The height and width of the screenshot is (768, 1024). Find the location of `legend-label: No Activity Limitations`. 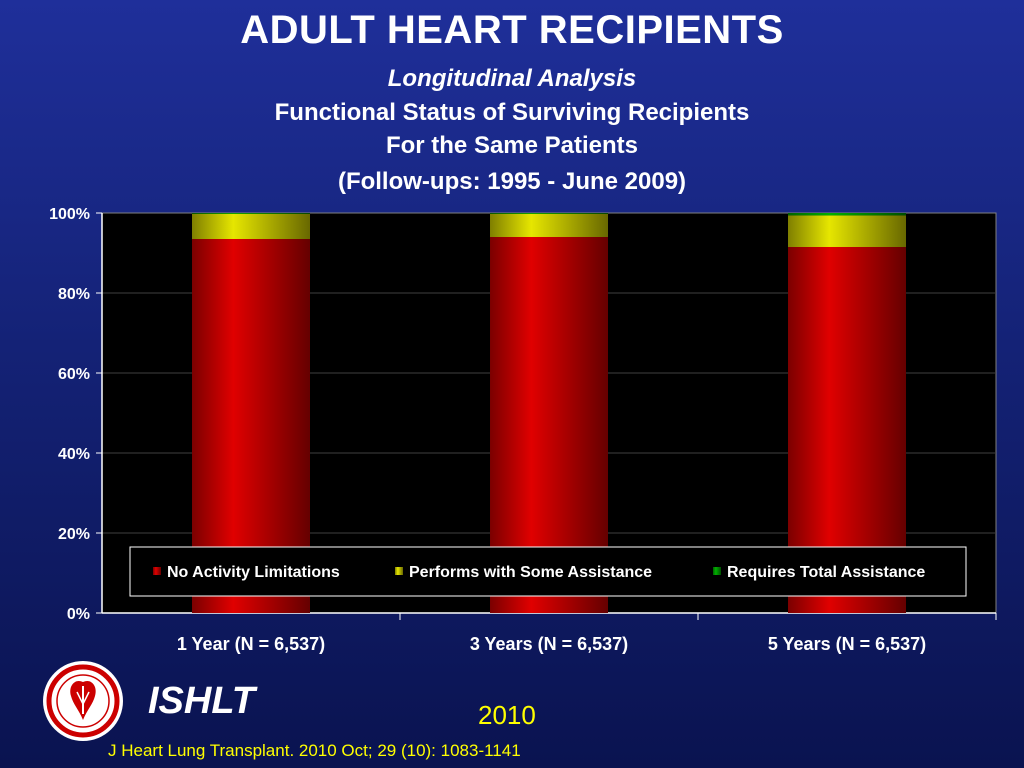

legend-label: No Activity Limitations is located at coordinates (253, 572).